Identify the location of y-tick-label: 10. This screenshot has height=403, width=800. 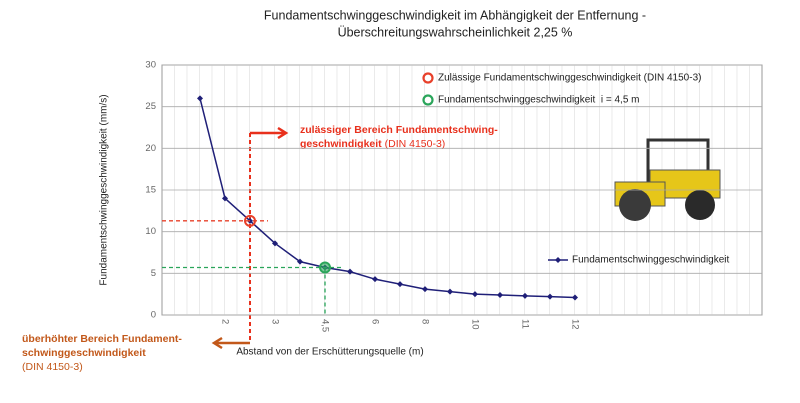
(150, 231).